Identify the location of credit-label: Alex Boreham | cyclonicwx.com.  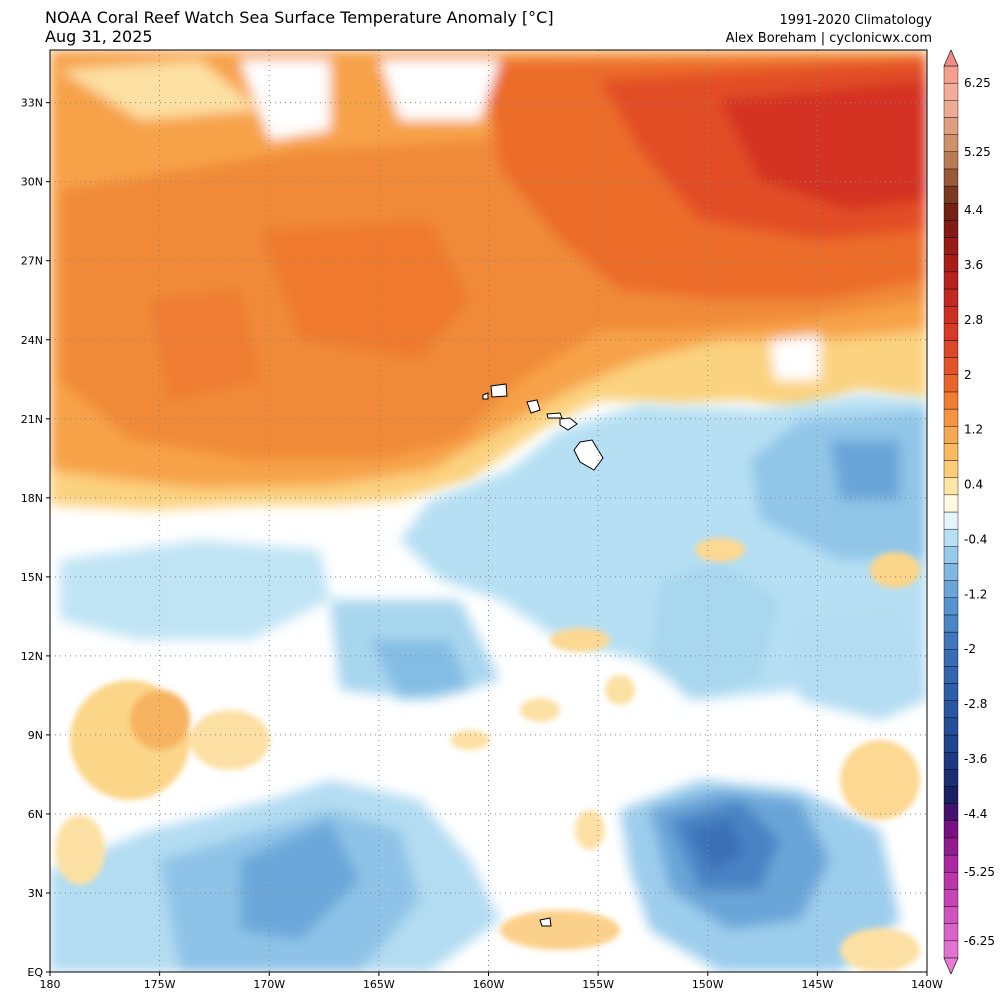
(828, 38).